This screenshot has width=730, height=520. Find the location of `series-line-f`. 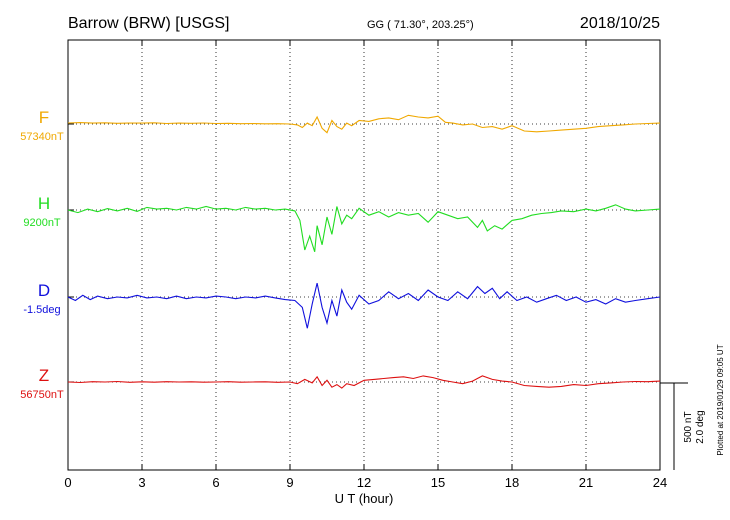

series-line-f is located at coordinates (364, 124).